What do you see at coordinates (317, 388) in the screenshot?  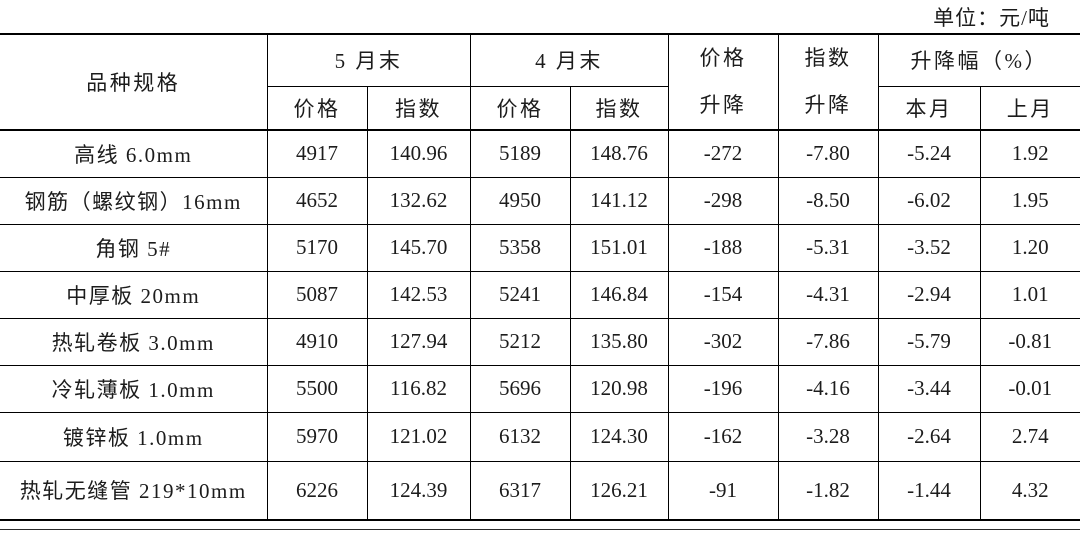 I see `value-cell: 5500` at bounding box center [317, 388].